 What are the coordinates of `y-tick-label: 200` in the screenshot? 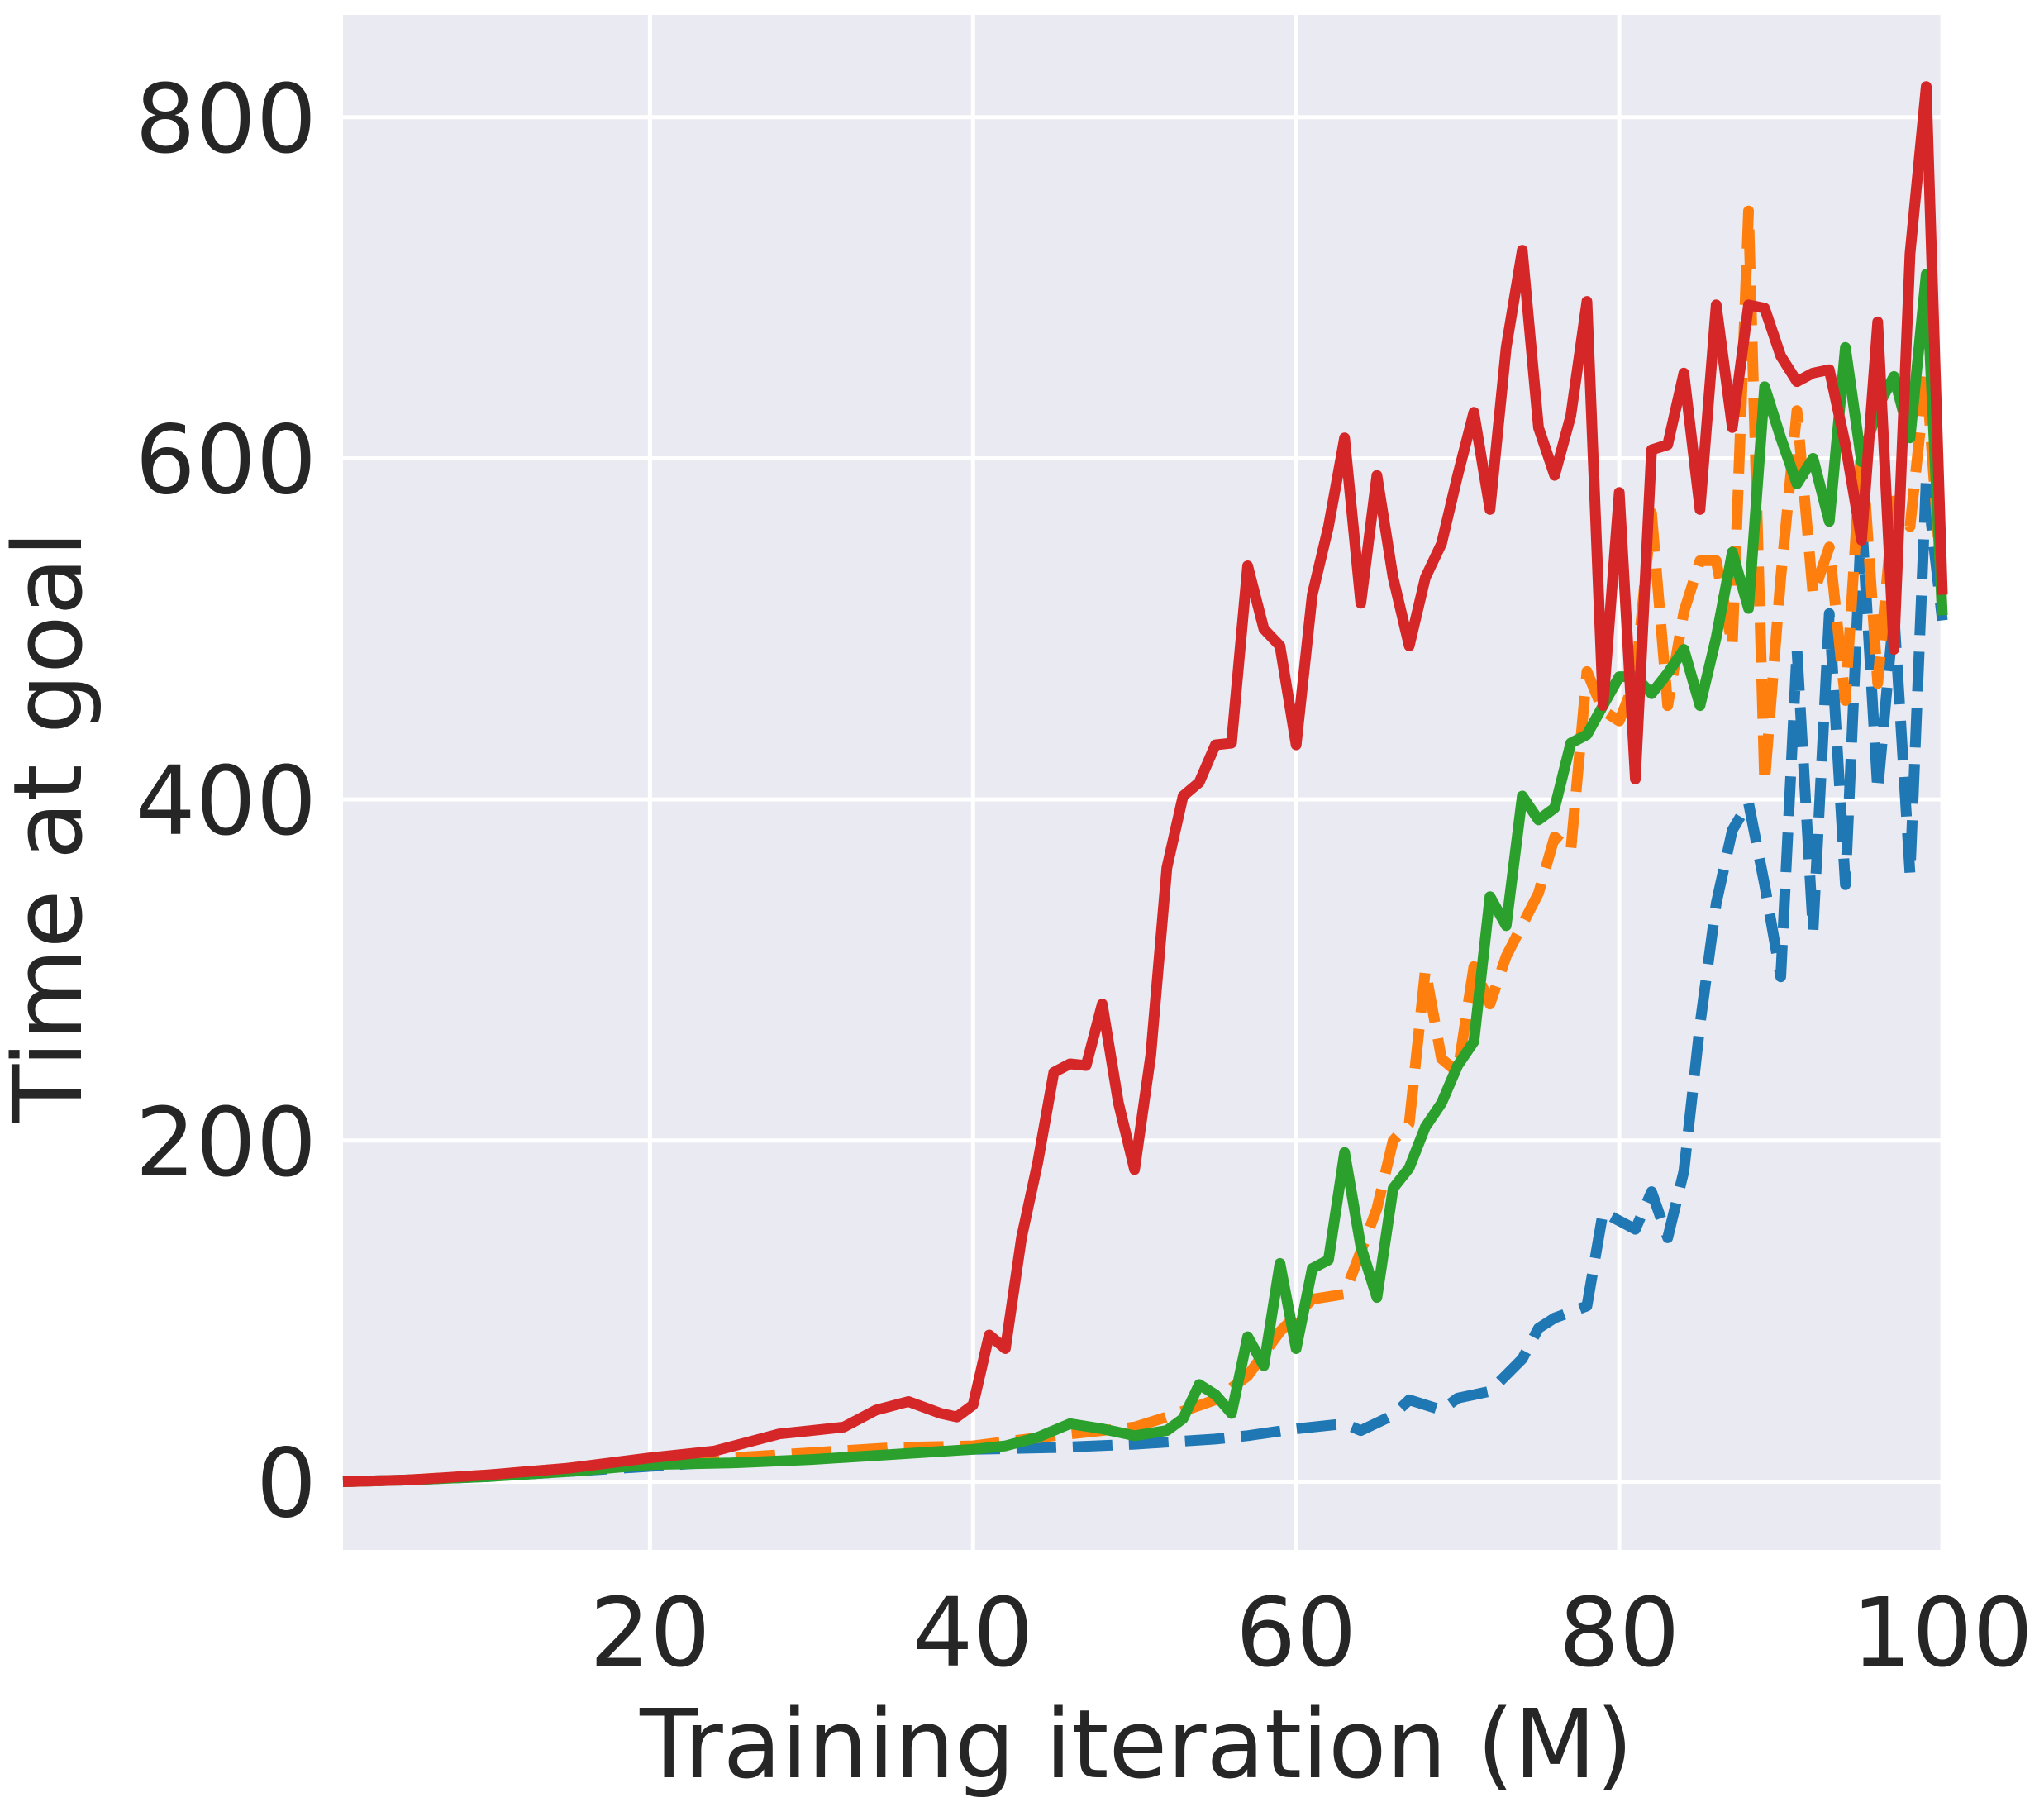 It's located at (226, 1143).